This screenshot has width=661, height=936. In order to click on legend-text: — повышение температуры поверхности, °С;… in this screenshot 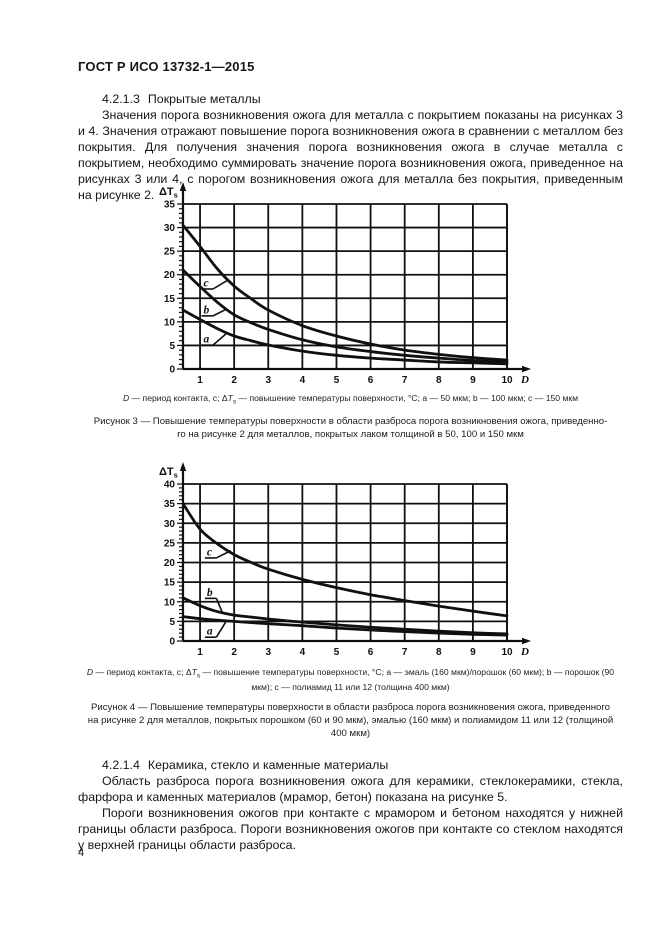, I will do `click(407, 680)`.